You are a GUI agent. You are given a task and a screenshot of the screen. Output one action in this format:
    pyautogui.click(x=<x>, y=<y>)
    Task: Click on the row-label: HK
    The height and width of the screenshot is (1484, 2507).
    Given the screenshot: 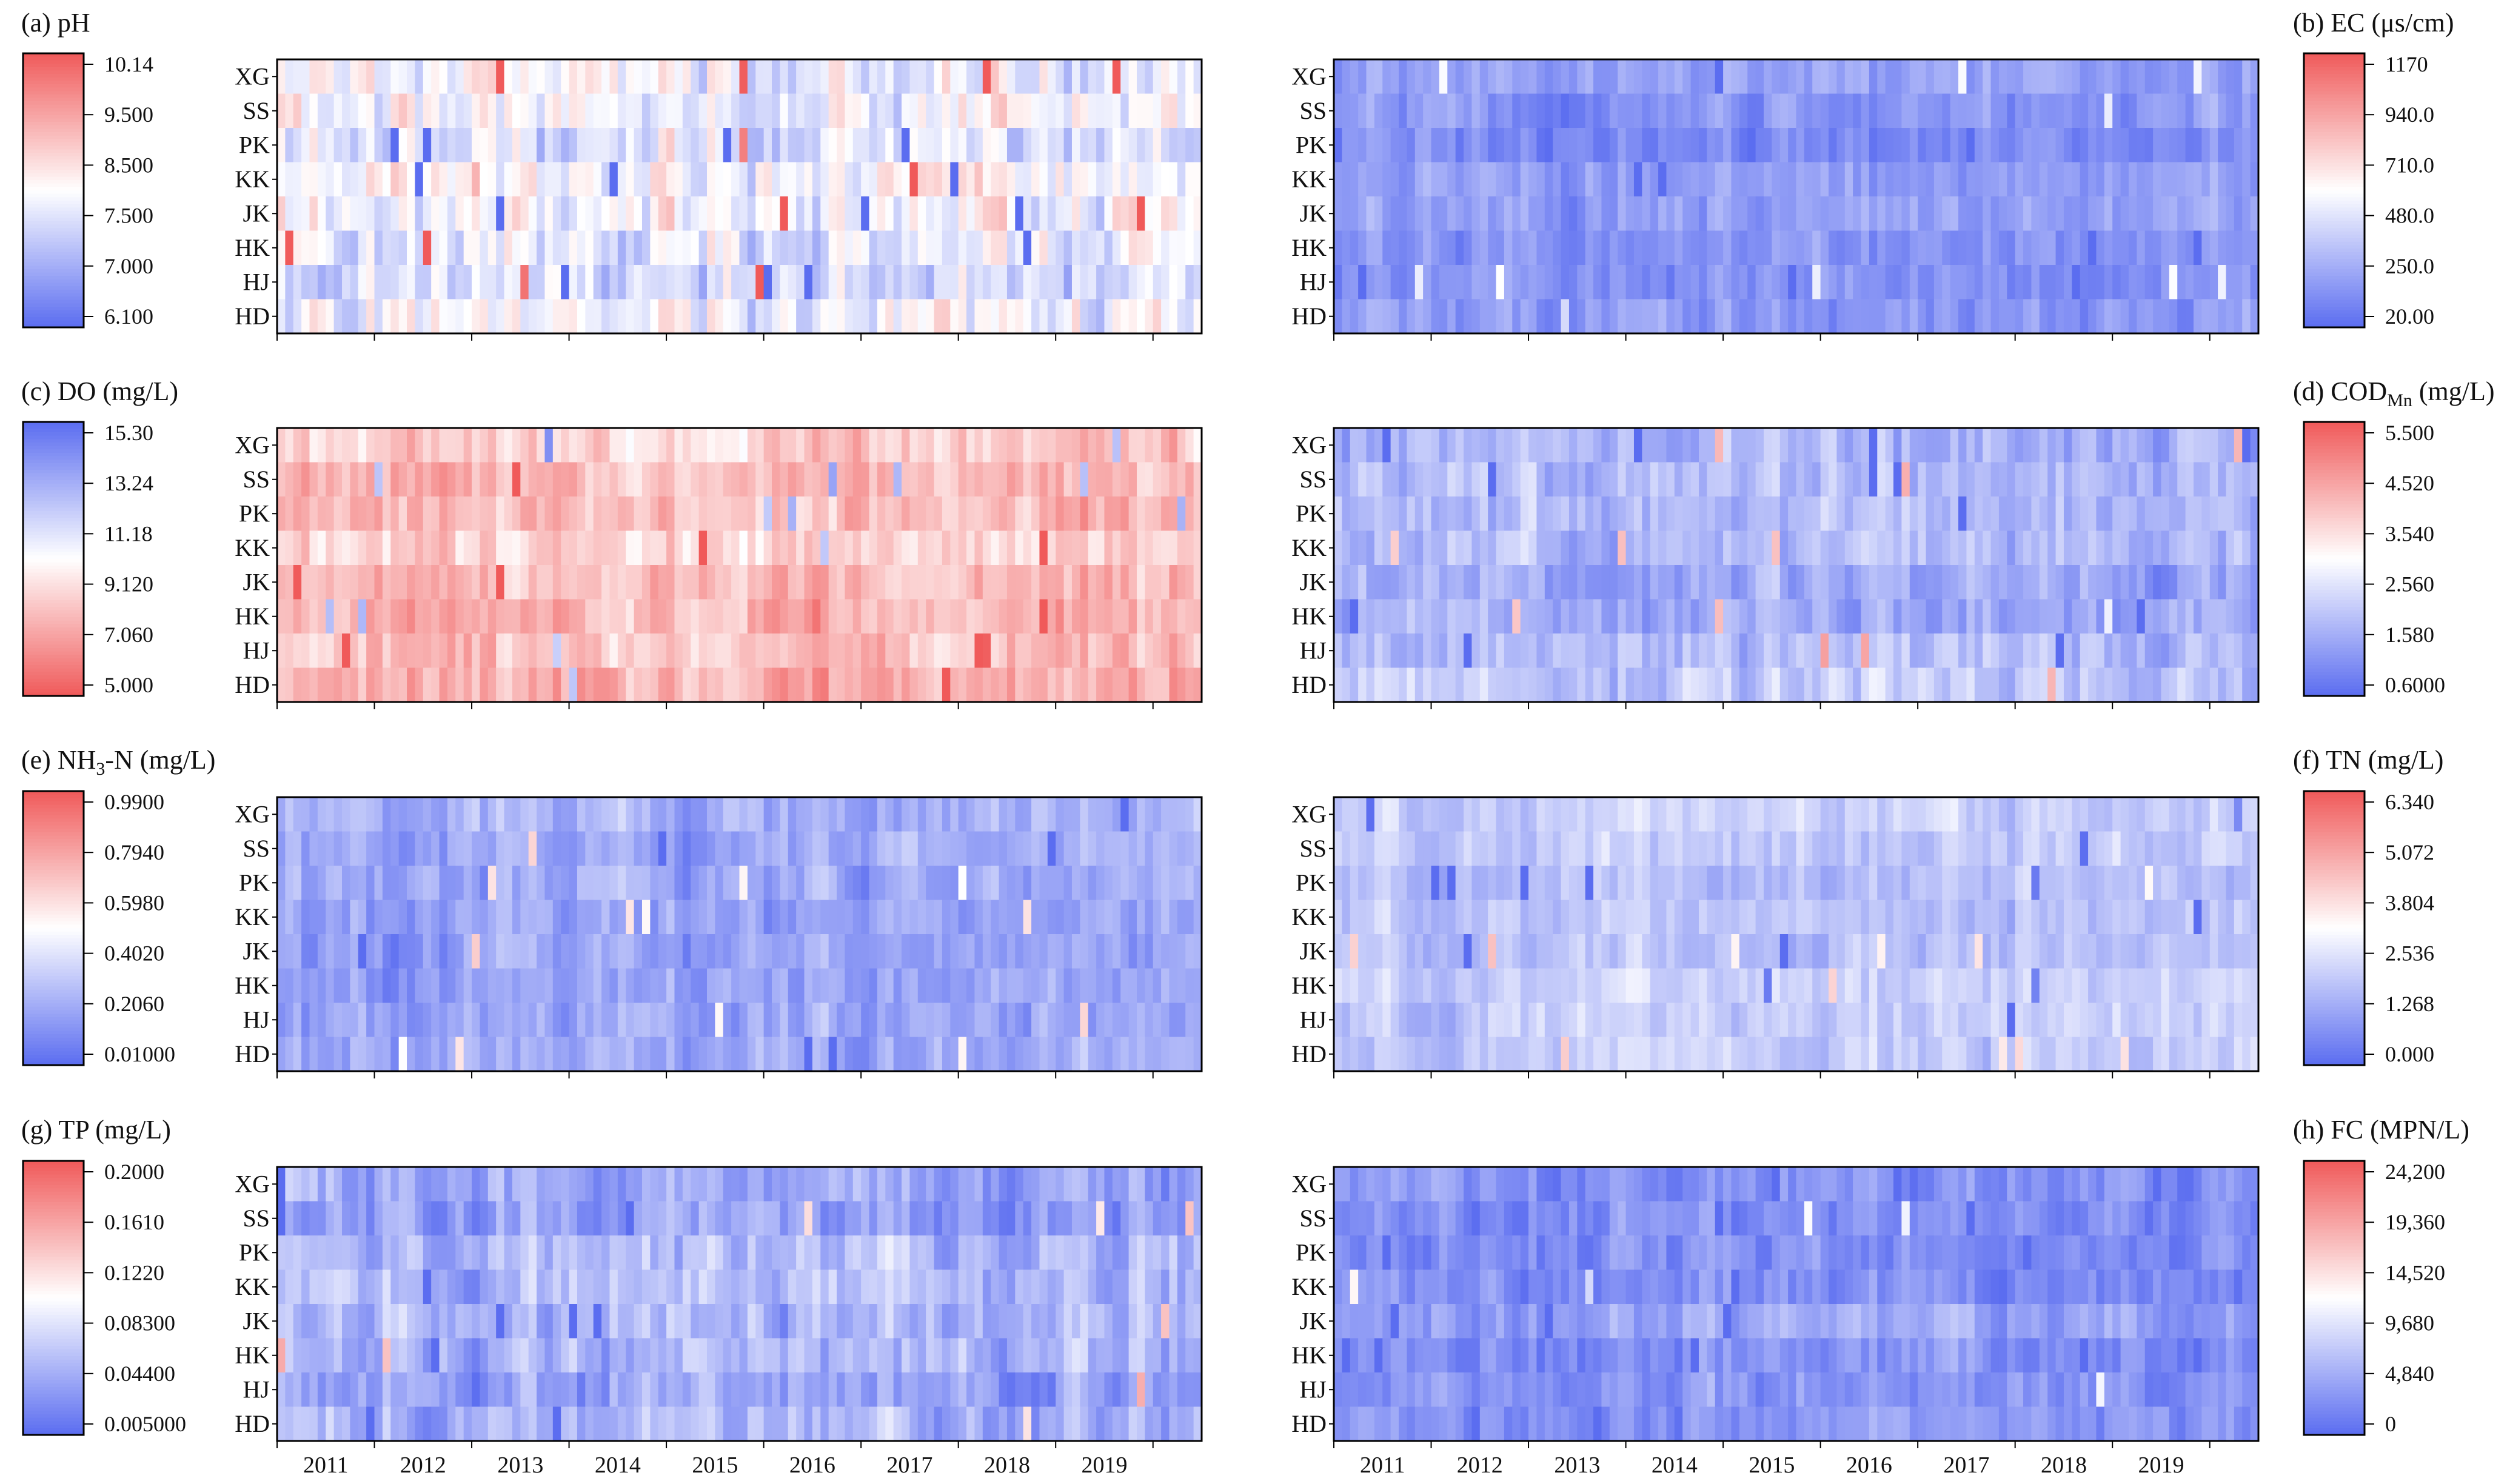 What is the action you would take?
    pyautogui.click(x=1309, y=616)
    